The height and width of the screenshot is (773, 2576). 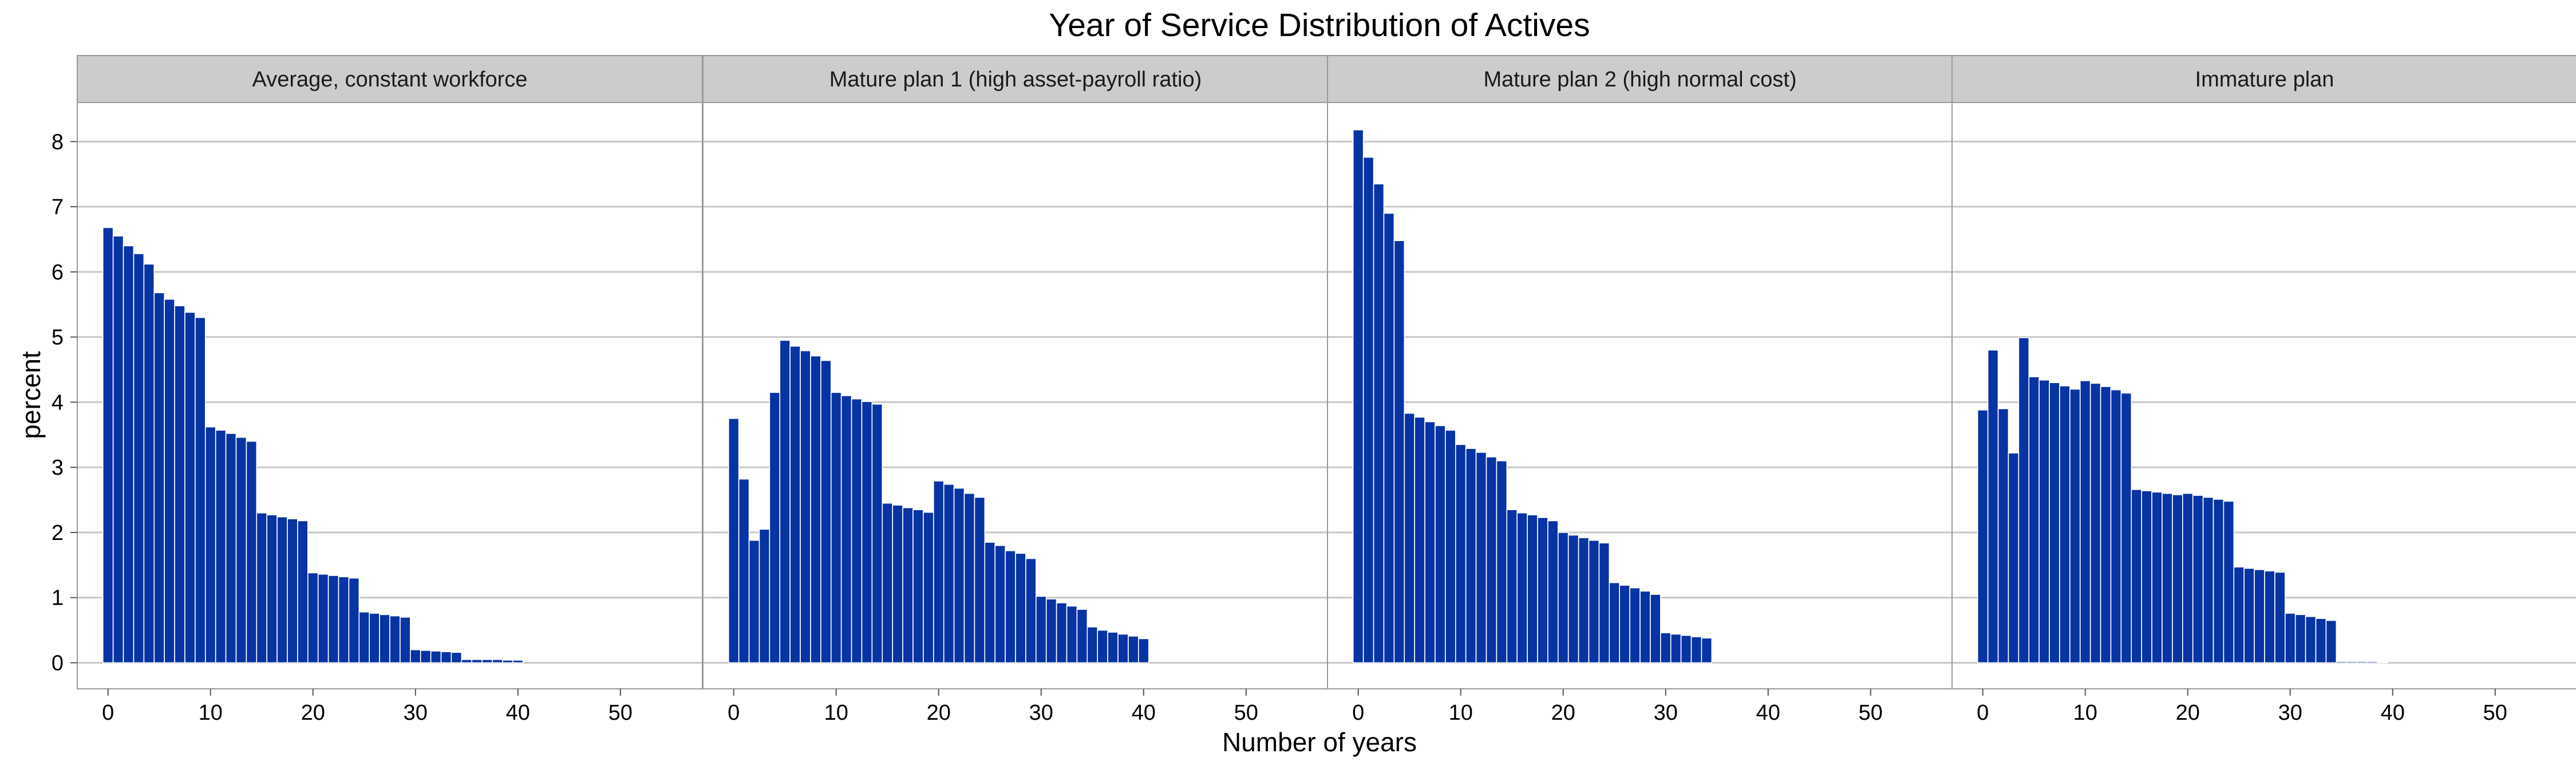 I want to click on y-tick-label: 7, so click(x=58, y=207).